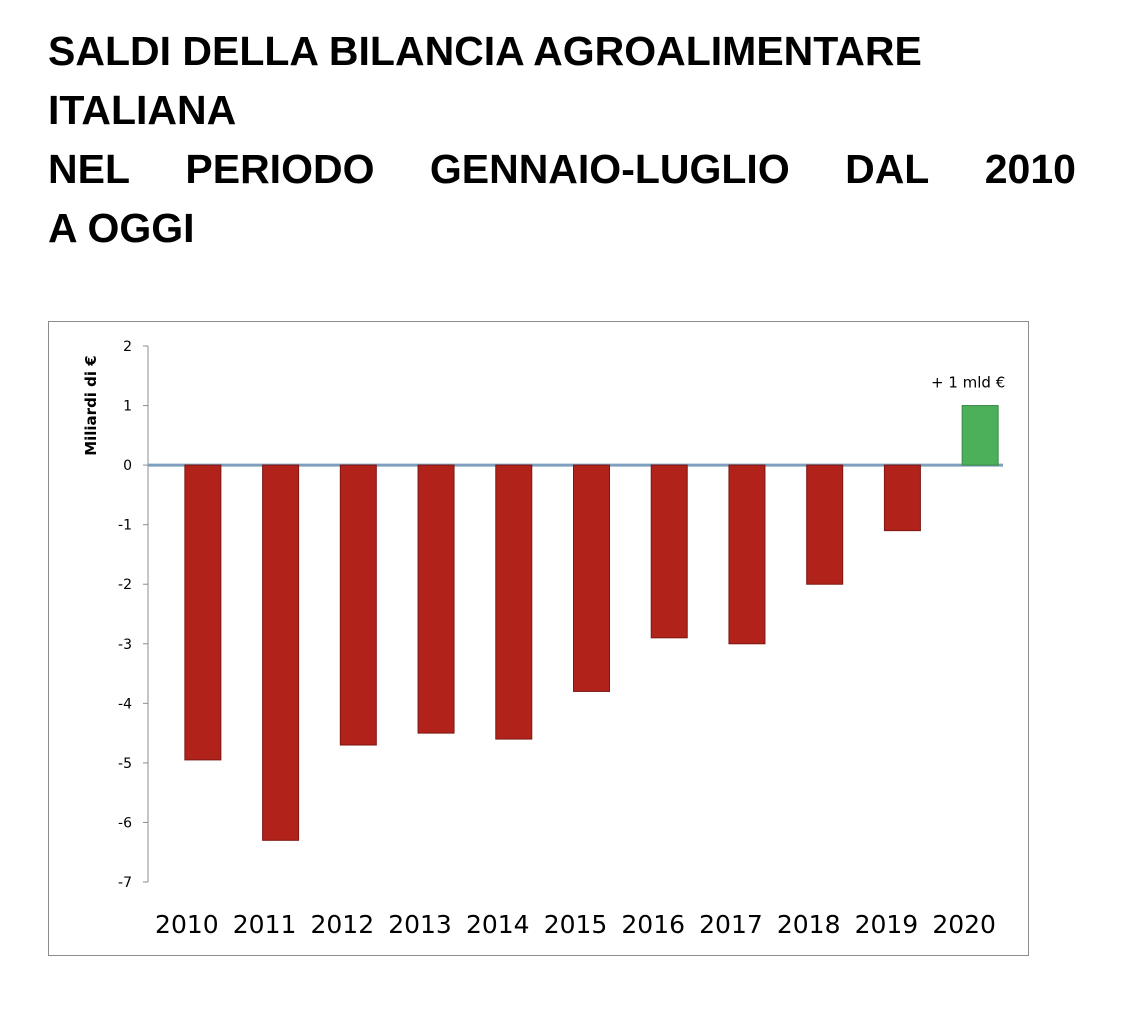 This screenshot has width=1125, height=1014. Describe the element at coordinates (115, 615) in the screenshot. I see `y-axis: 2 1 0 -1 -2 -3 -4 -5 -6 -7 Miliardi di €` at that location.